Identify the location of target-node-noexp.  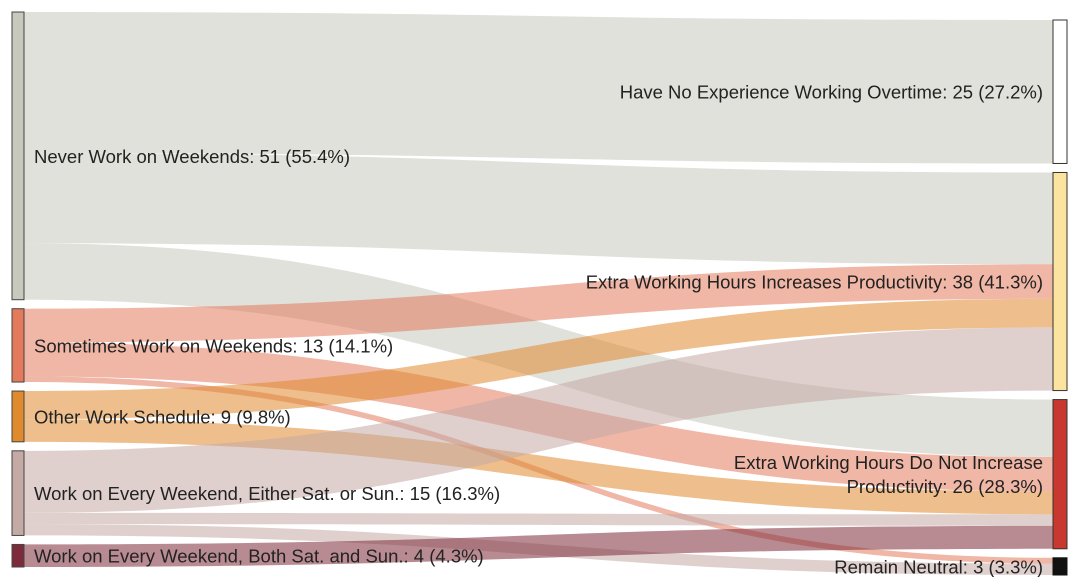
(1060, 91).